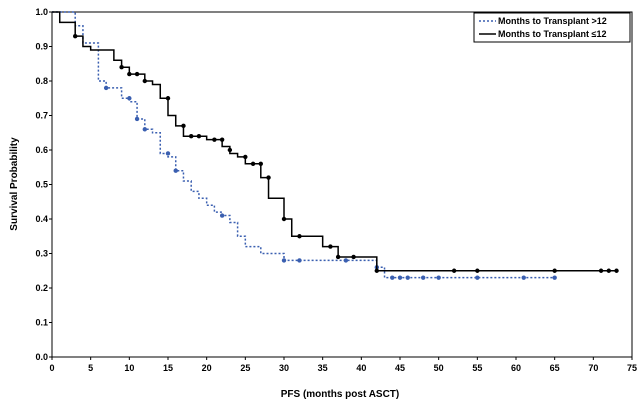 This screenshot has height=406, width=642. Describe the element at coordinates (632, 368) in the screenshot. I see `x-tick-label: 75` at that location.